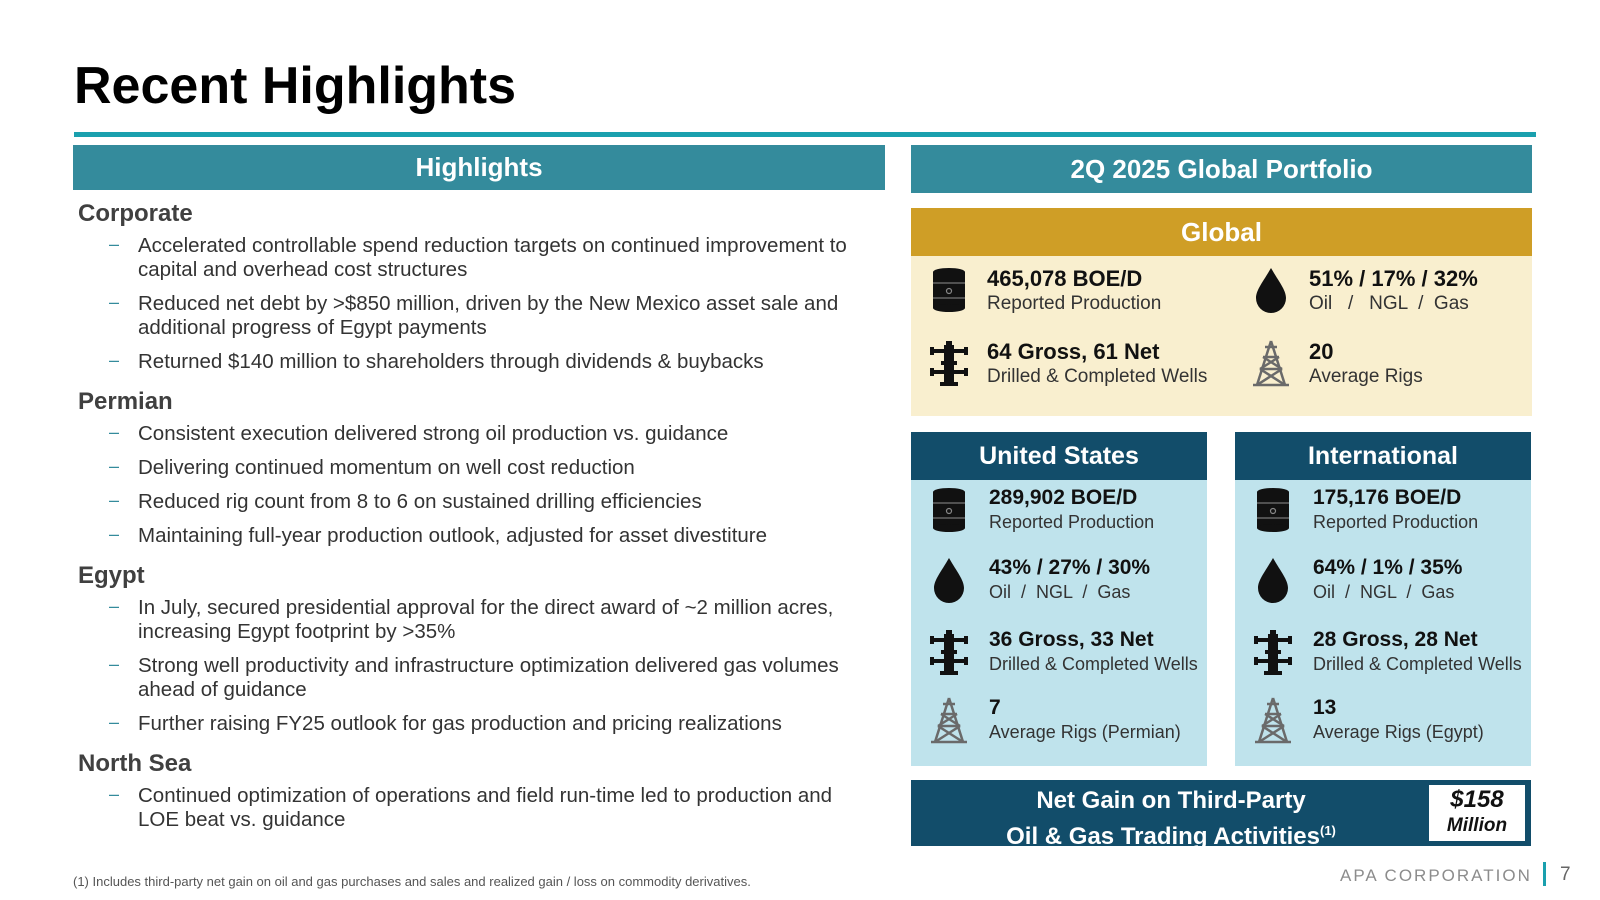 The width and height of the screenshot is (1600, 900). Describe the element at coordinates (125, 401) in the screenshot. I see `section-title: Permian` at that location.